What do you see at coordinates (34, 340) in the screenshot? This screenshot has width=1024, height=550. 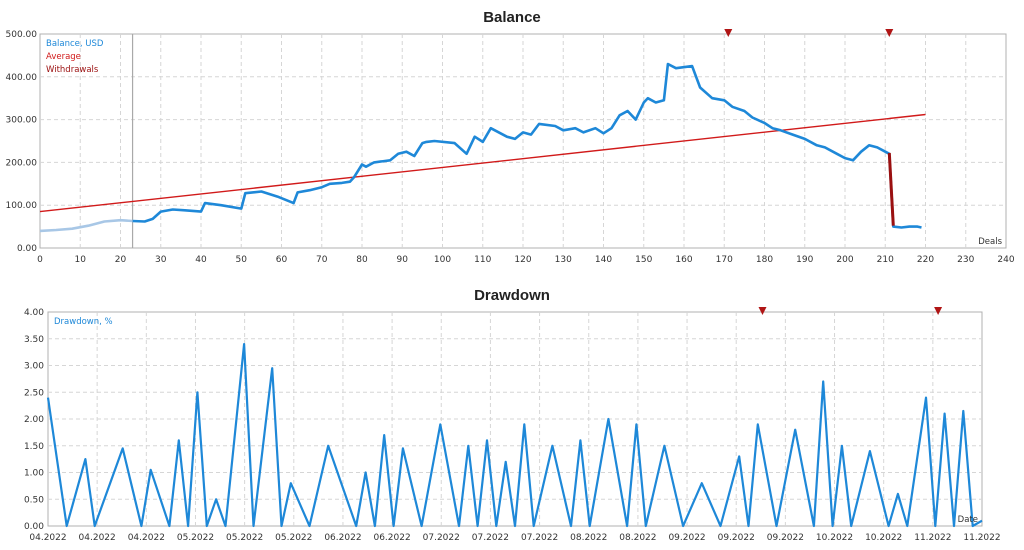 I see `y-tick-label: 3.50` at bounding box center [34, 340].